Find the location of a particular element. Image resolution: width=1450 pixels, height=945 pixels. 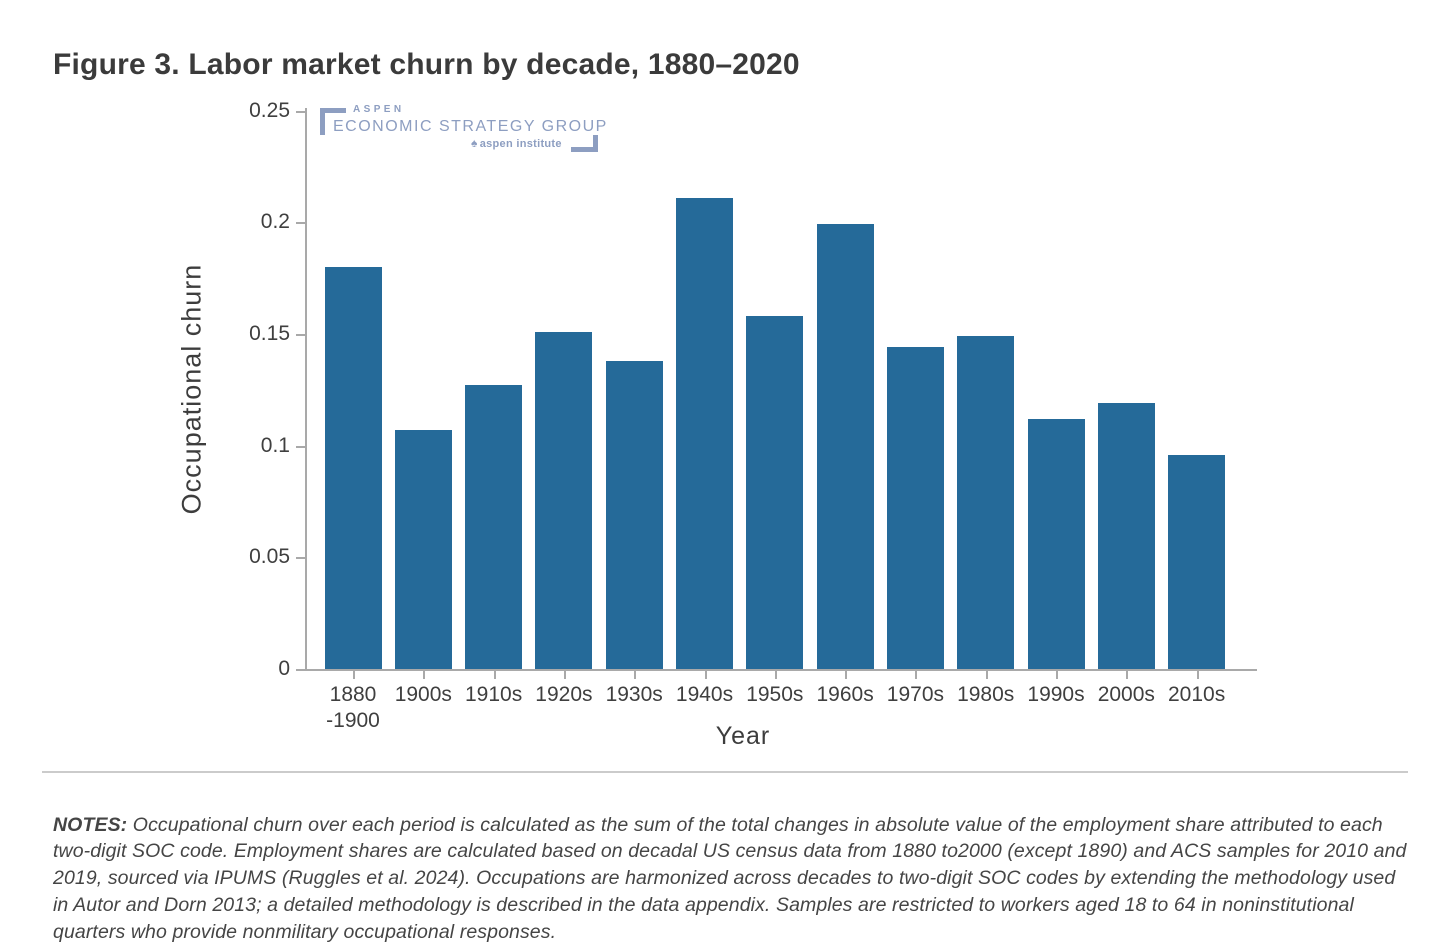

bar-1990s is located at coordinates (1056, 544).